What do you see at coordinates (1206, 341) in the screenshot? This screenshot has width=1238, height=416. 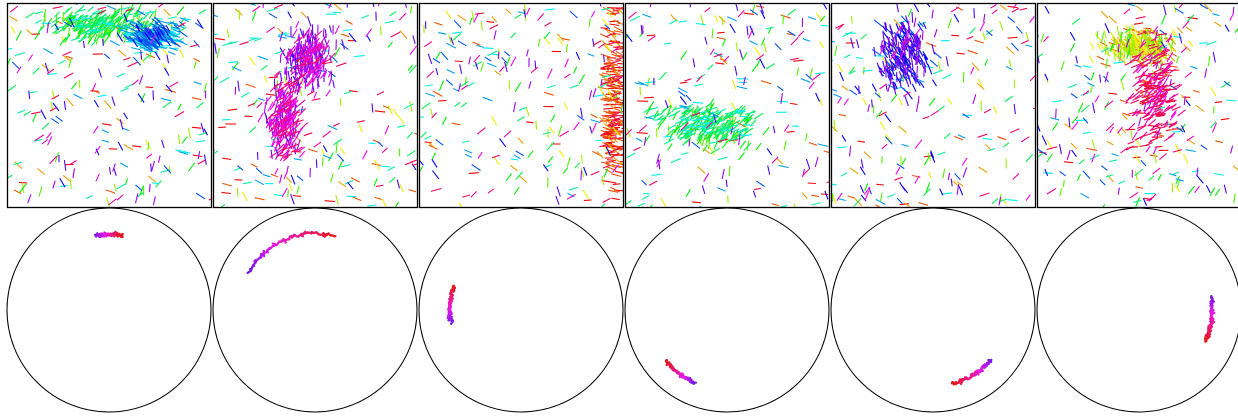 I see `trace` at bounding box center [1206, 341].